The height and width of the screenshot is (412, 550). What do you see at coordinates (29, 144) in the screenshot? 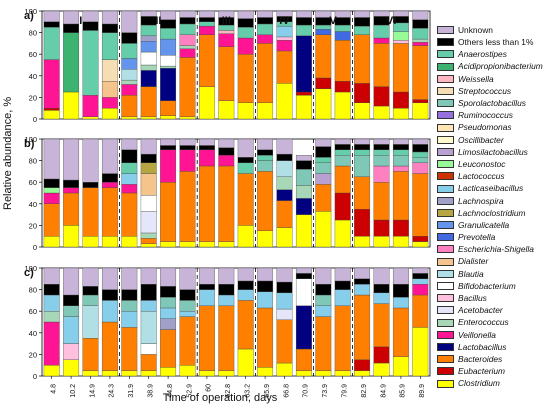
I see `panel-label: b)` at bounding box center [29, 144].